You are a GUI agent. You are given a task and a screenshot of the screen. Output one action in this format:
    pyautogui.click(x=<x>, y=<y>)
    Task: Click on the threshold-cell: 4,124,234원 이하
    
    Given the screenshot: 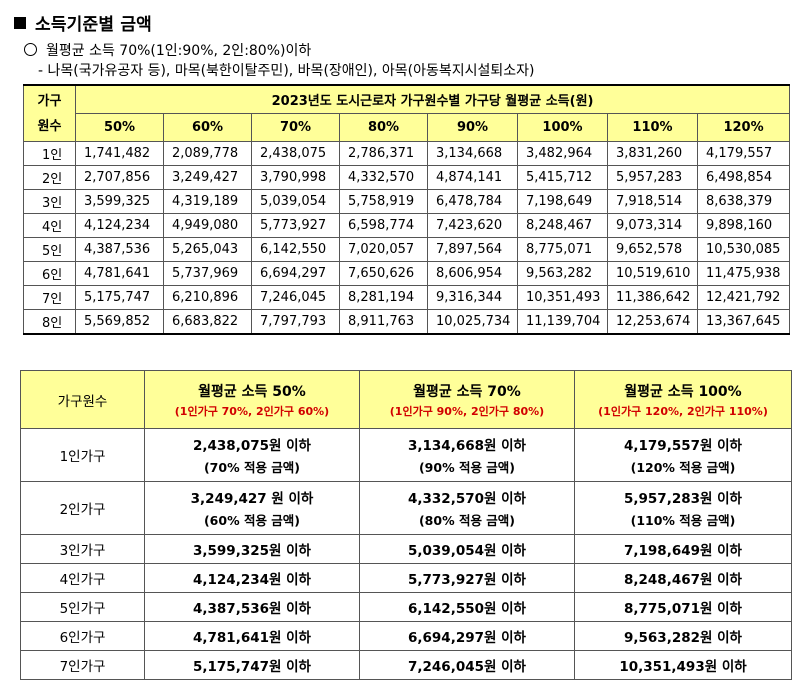 What is the action you would take?
    pyautogui.click(x=252, y=578)
    